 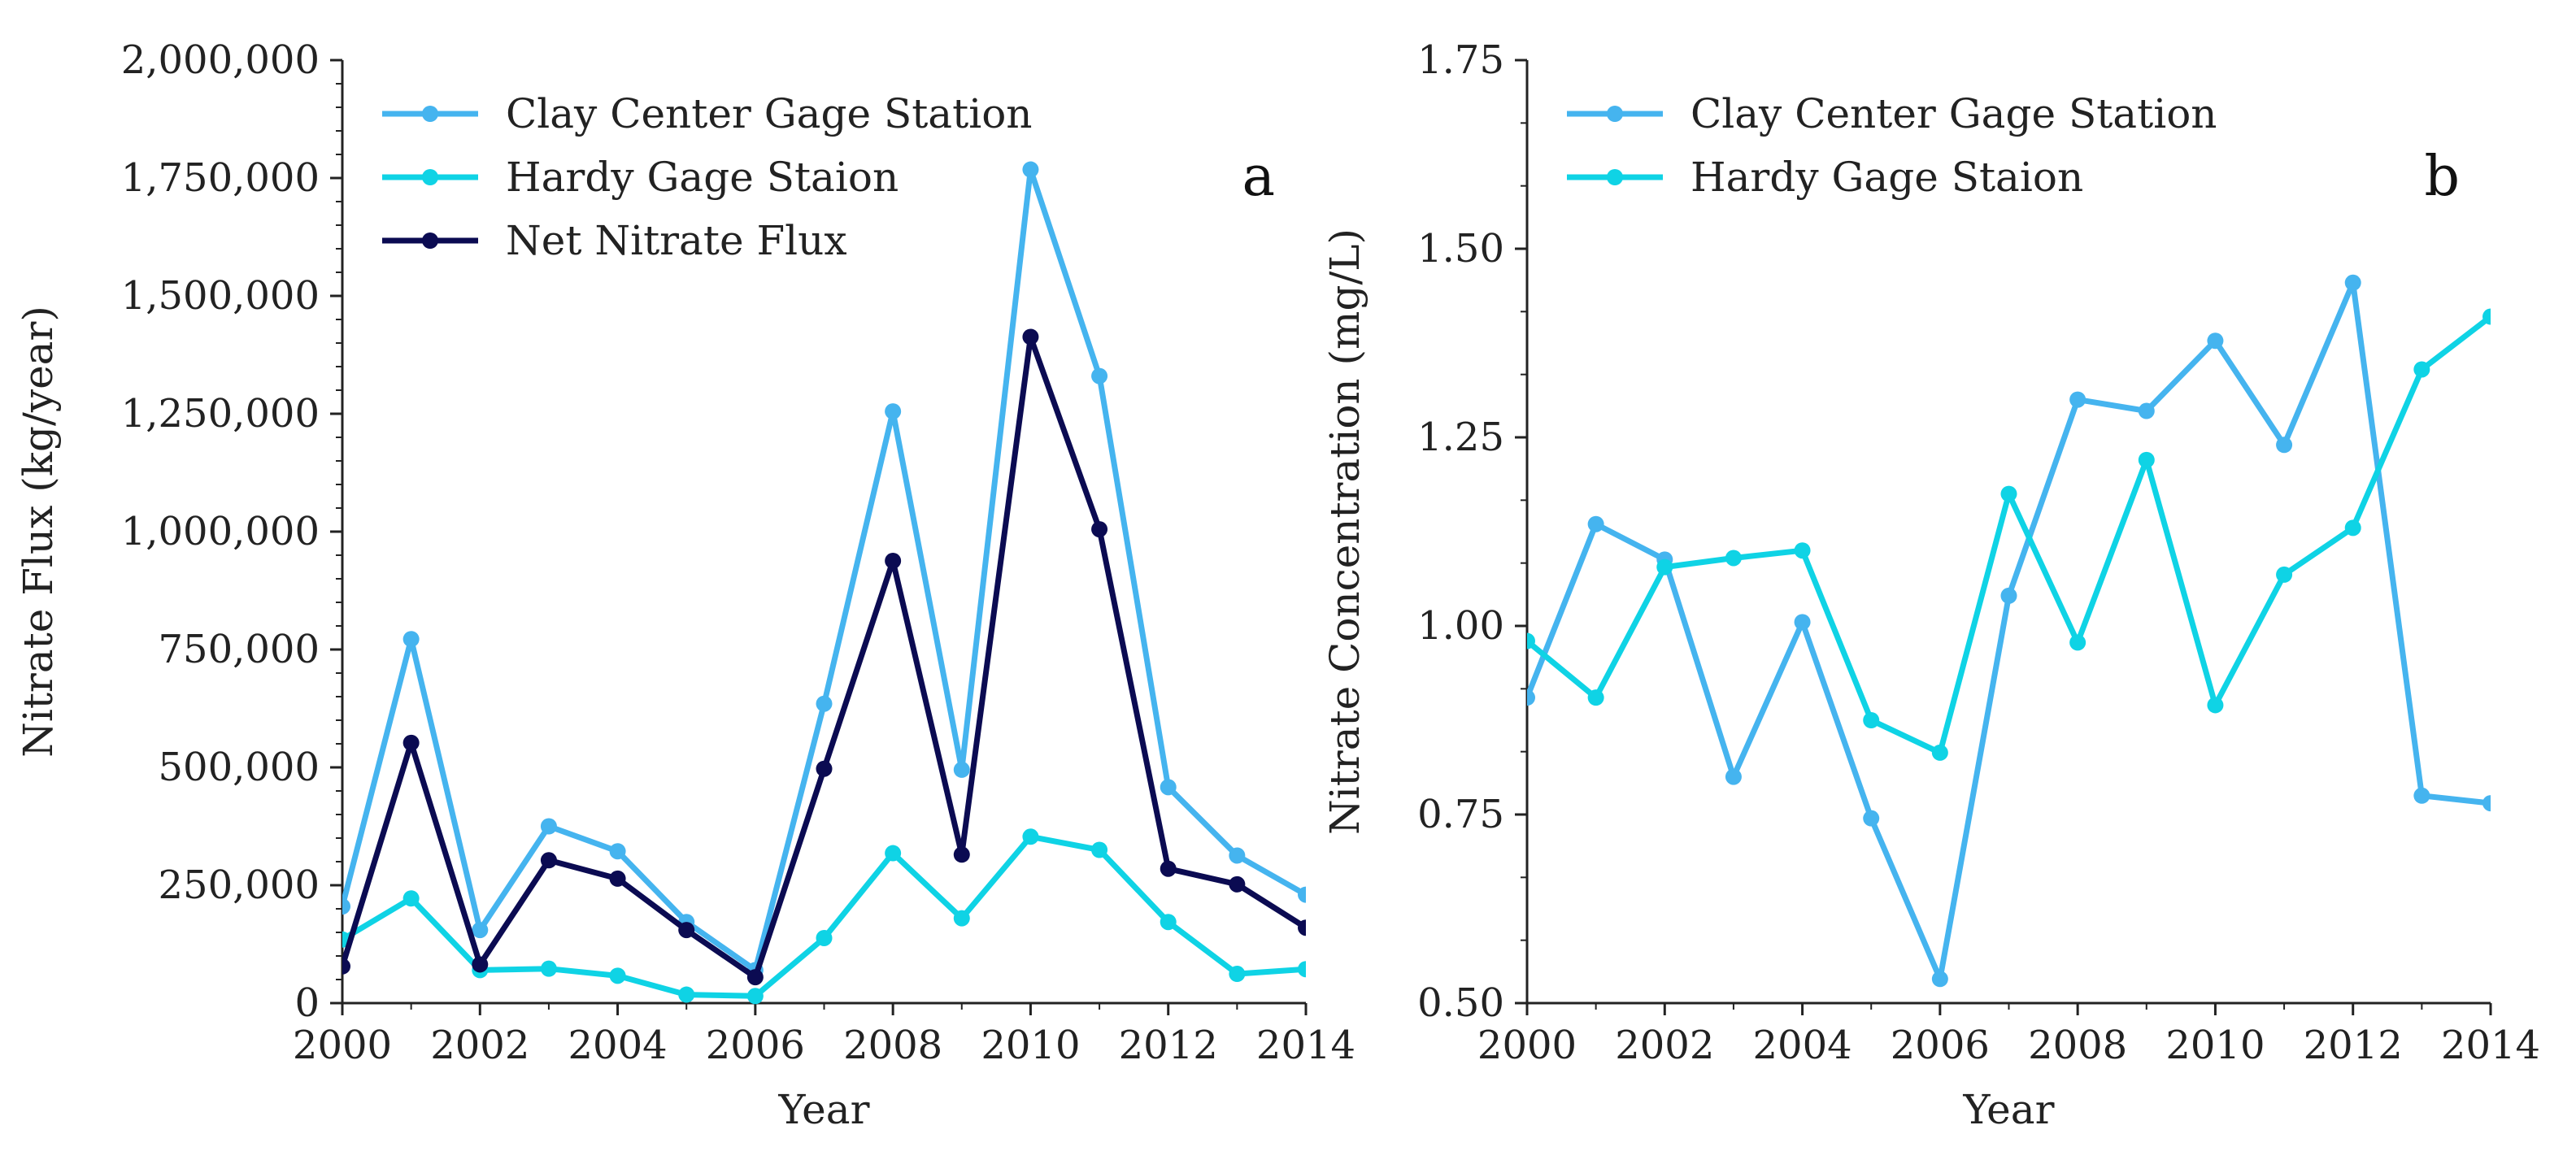 I want to click on series-line-hardy-gage-staion, so click(x=2009, y=535).